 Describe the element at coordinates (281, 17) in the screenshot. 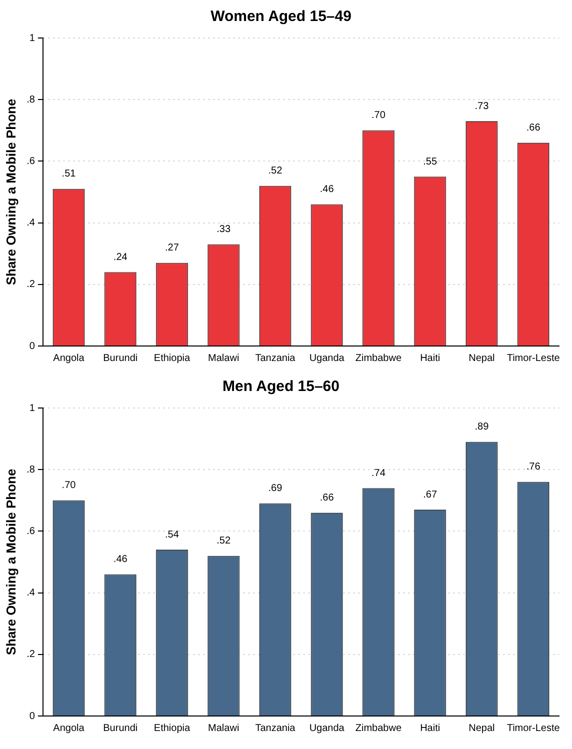

I see `chart-title: Women Aged 15–49` at that location.